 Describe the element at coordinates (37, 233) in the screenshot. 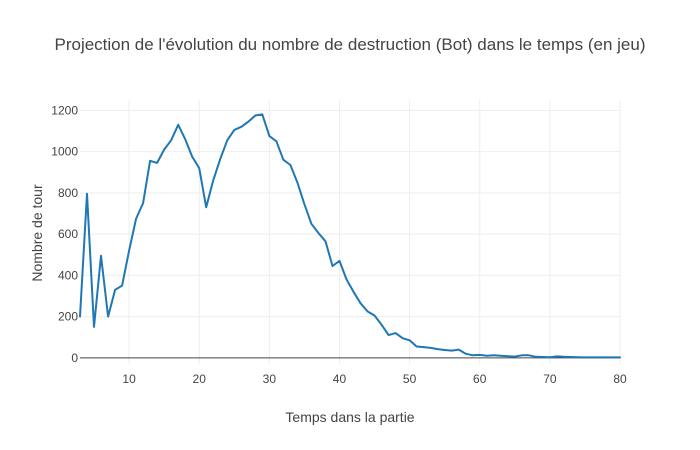

I see `y-axis-title: Nombre de tour` at that location.